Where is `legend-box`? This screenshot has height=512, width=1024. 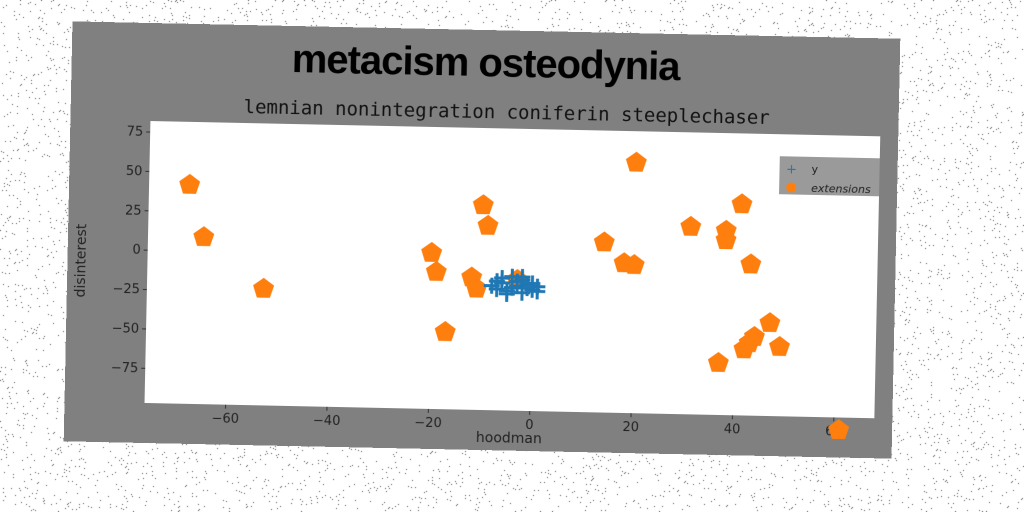
legend-box is located at coordinates (829, 176).